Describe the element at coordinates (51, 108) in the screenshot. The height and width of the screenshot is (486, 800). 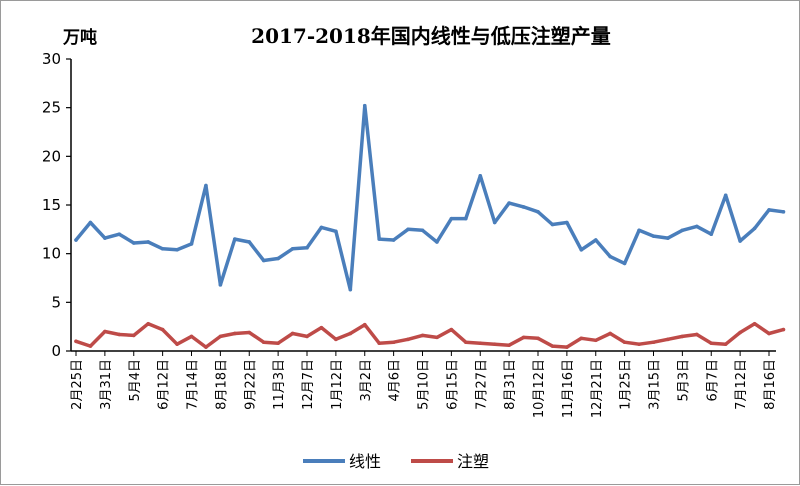
I see `y-tick-label: 25` at that location.